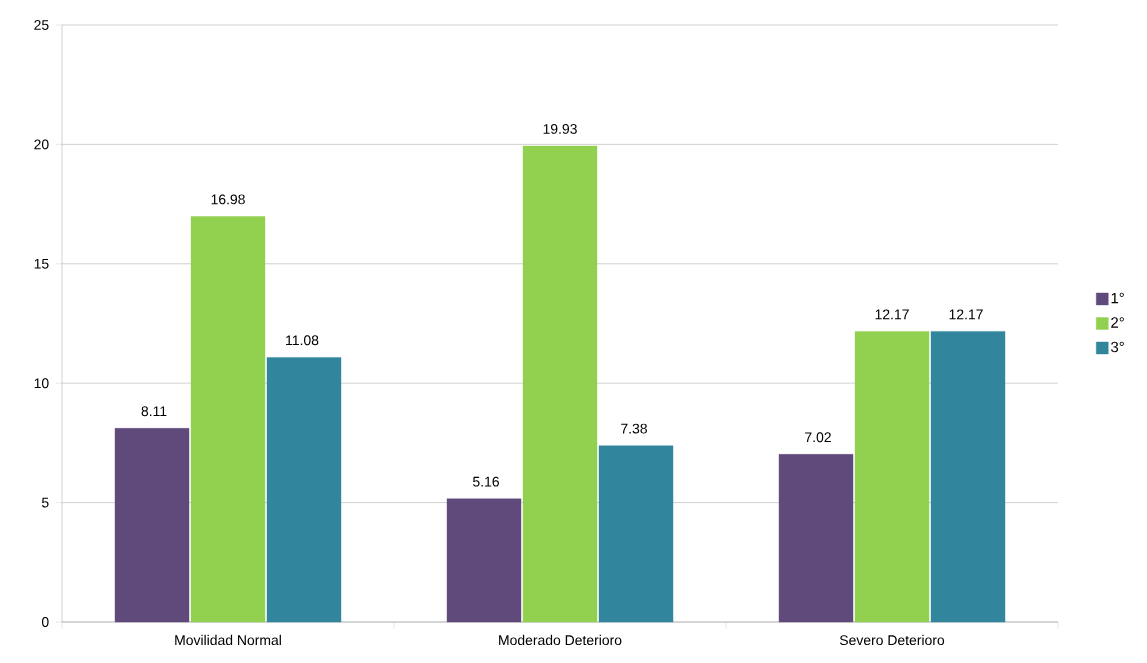 This screenshot has height=663, width=1147. Describe the element at coordinates (45, 622) in the screenshot. I see `y-tick-label: 0` at that location.